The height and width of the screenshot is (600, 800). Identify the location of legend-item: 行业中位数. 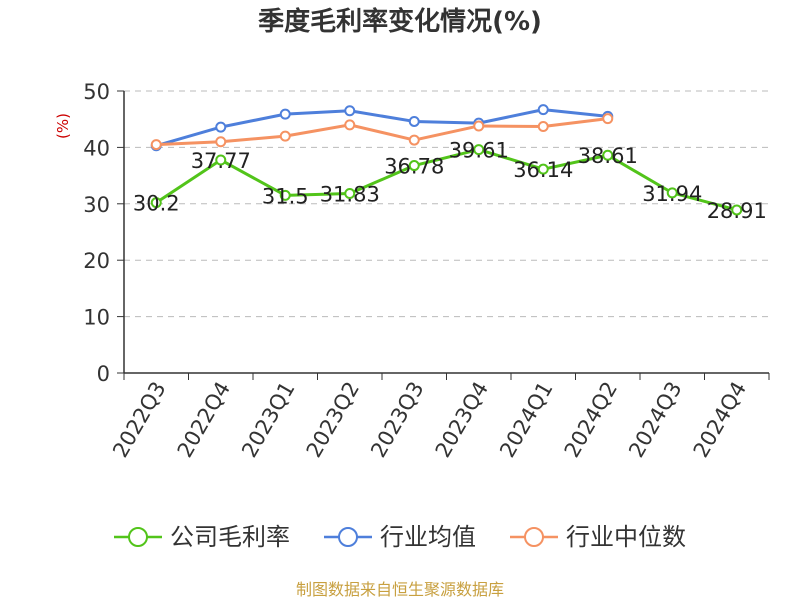
(598, 537).